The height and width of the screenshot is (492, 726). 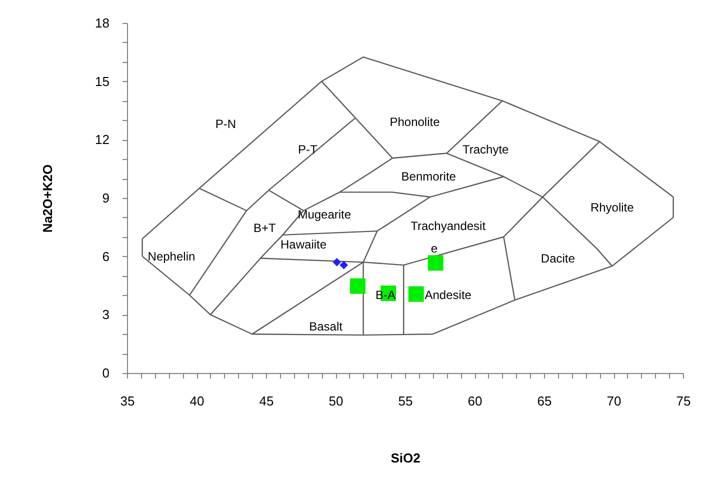 I want to click on y-tick-label: 3, so click(x=106, y=314).